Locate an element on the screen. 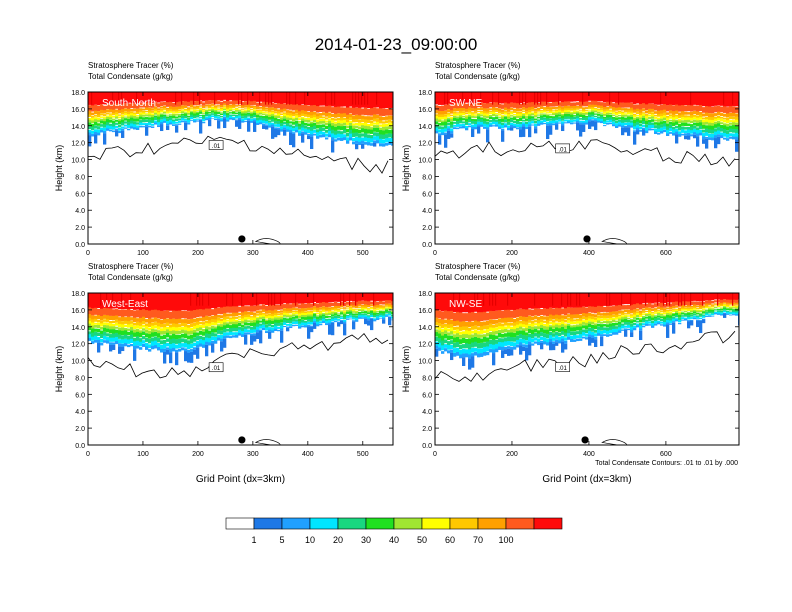  colorbar-label: 40 is located at coordinates (394, 540).